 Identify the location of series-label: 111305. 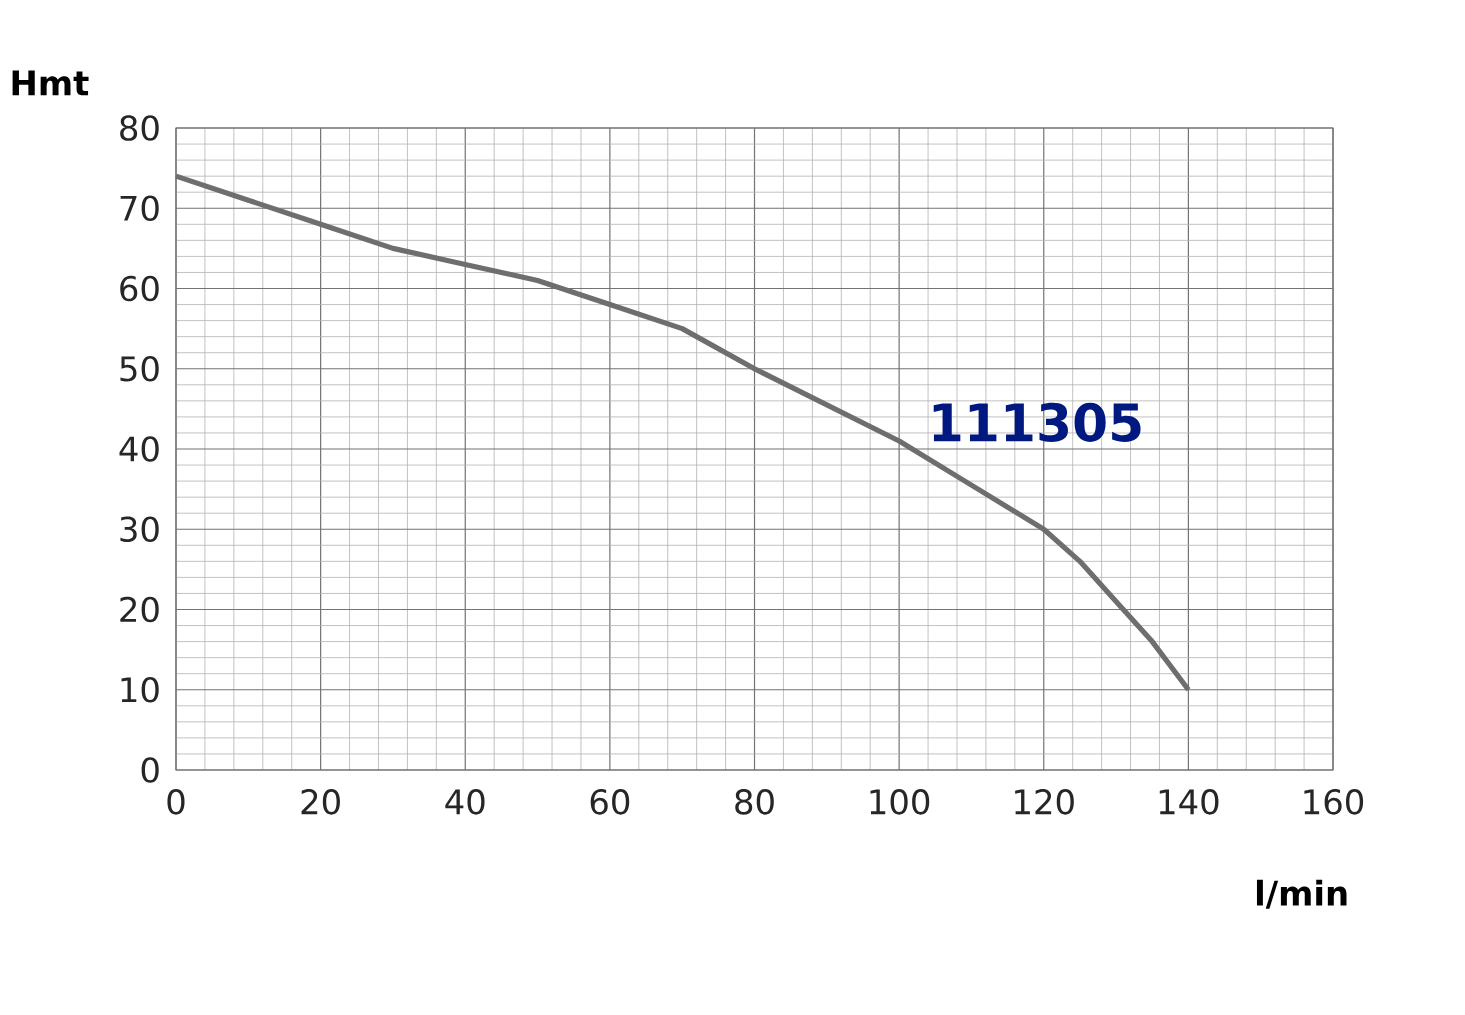
(1037, 422).